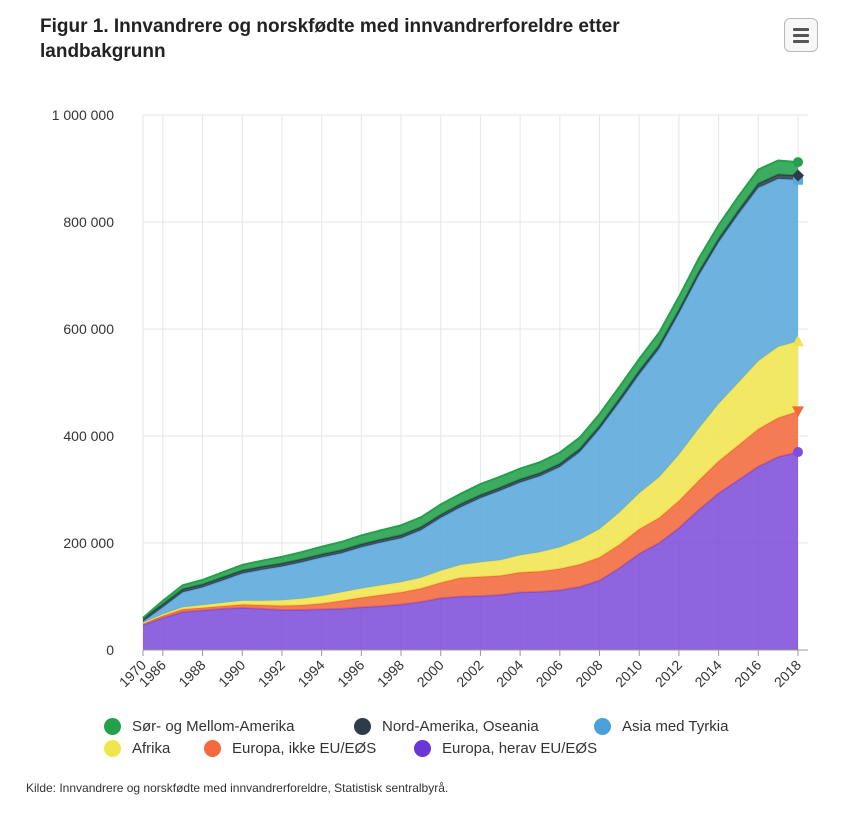 This screenshot has height=820, width=854. I want to click on hamburger-menu-icon, so click(801, 35).